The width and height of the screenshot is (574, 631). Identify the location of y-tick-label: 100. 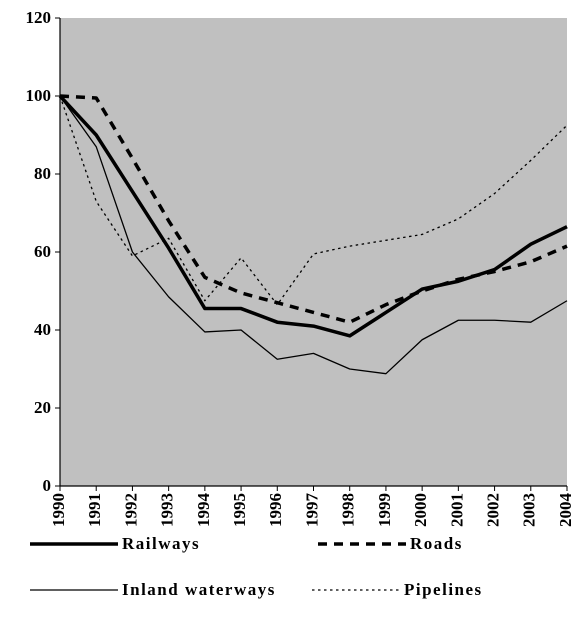
(39, 95).